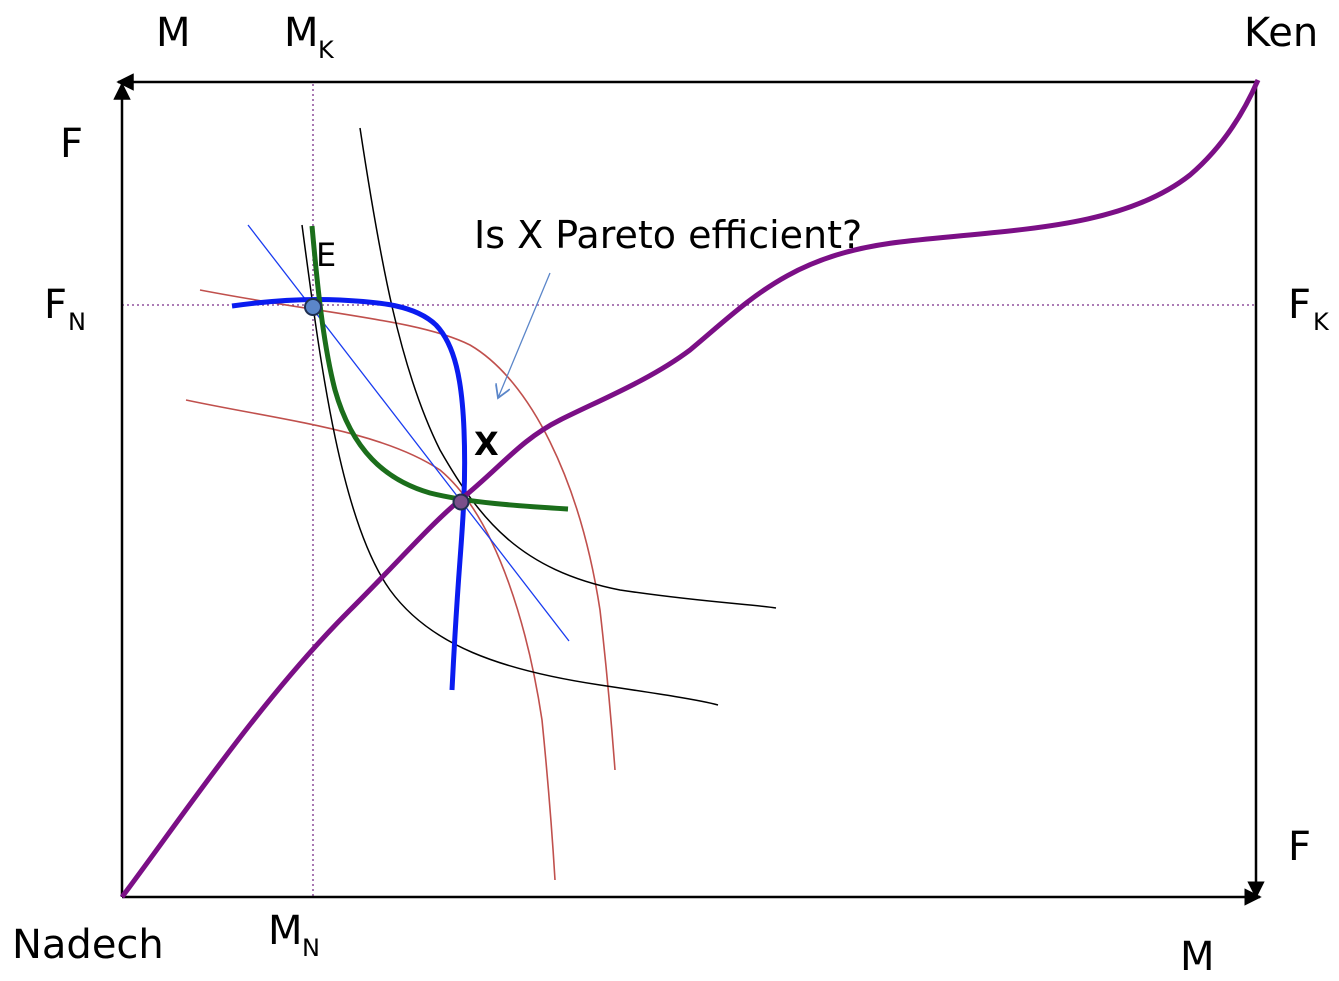 Image resolution: width=1339 pixels, height=981 pixels. I want to click on ken-indifference-curve-inner, so click(370, 640).